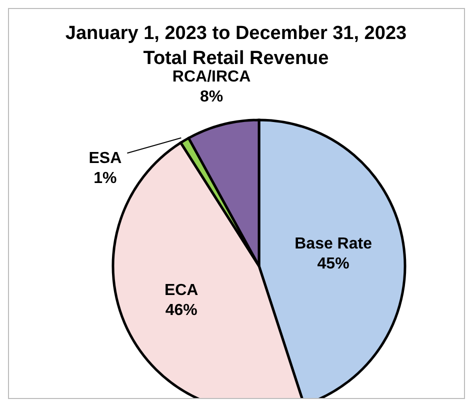 This screenshot has width=473, height=407. What do you see at coordinates (212, 97) in the screenshot?
I see `data-label: 8%` at bounding box center [212, 97].